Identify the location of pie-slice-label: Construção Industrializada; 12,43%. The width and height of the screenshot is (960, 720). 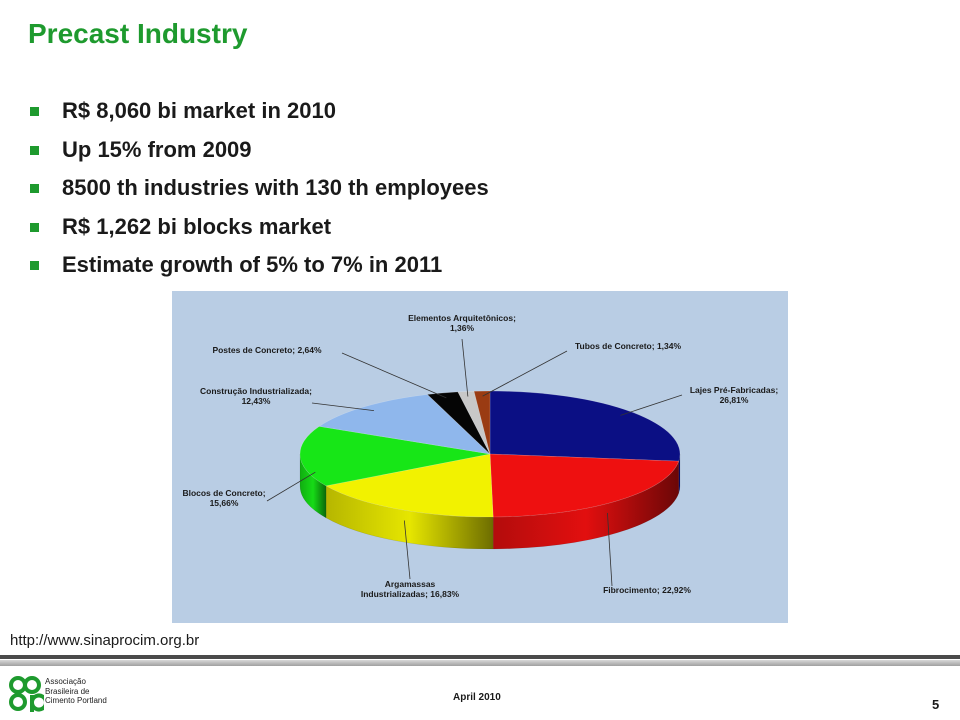
(256, 396).